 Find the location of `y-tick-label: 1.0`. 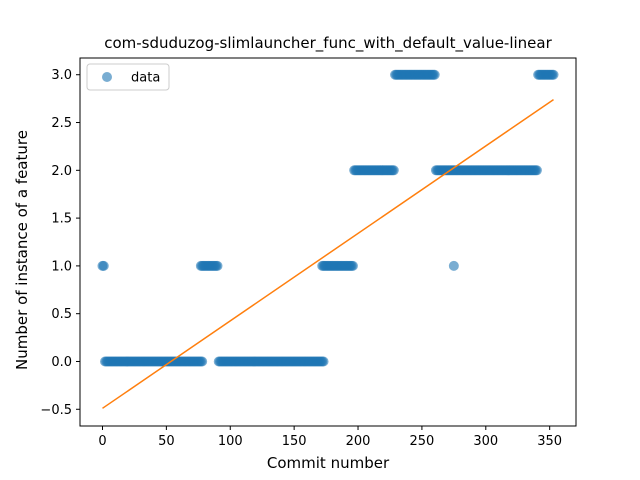

y-tick-label: 1.0 is located at coordinates (61, 266).